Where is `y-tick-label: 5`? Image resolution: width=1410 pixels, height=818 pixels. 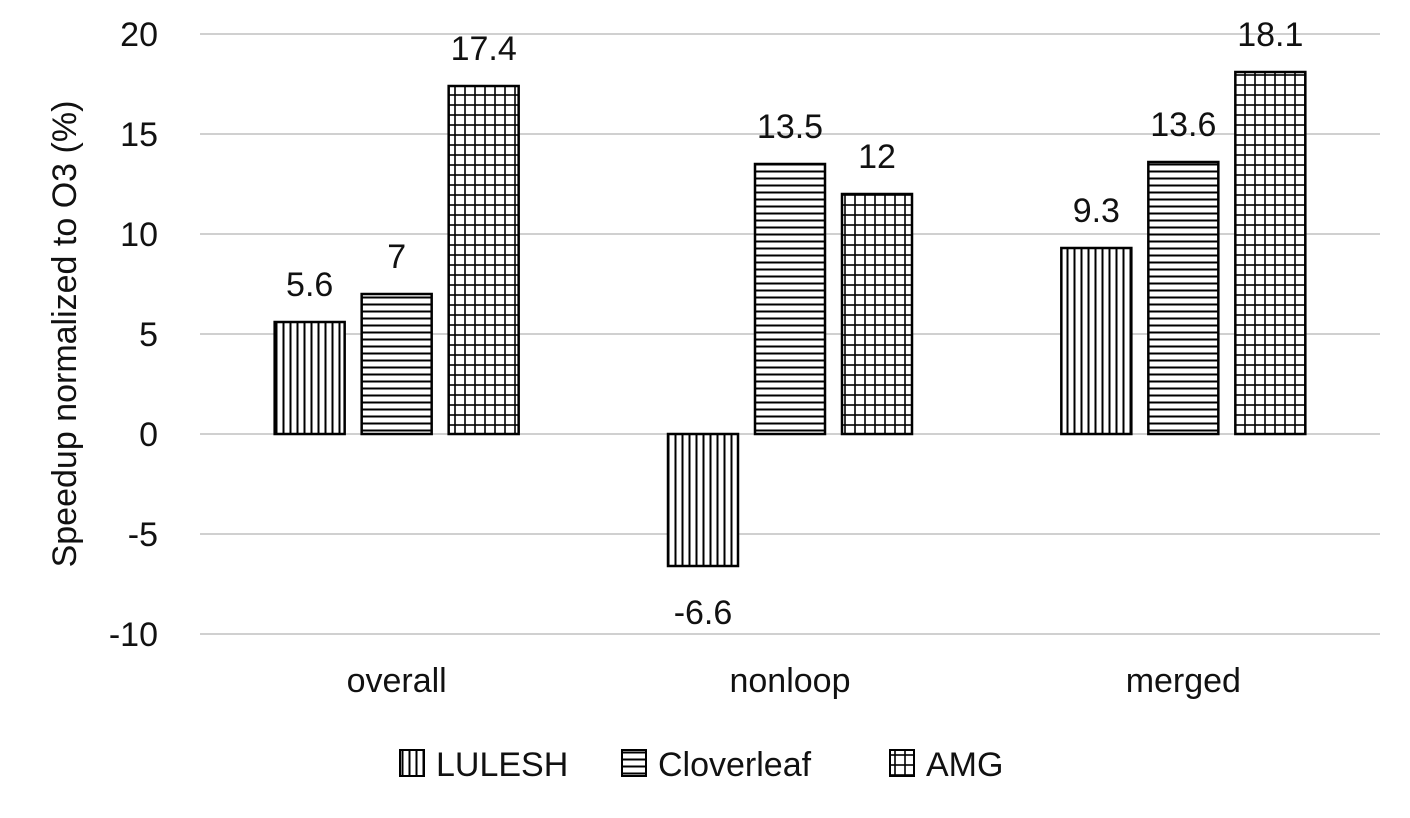
y-tick-label: 5 is located at coordinates (148, 335).